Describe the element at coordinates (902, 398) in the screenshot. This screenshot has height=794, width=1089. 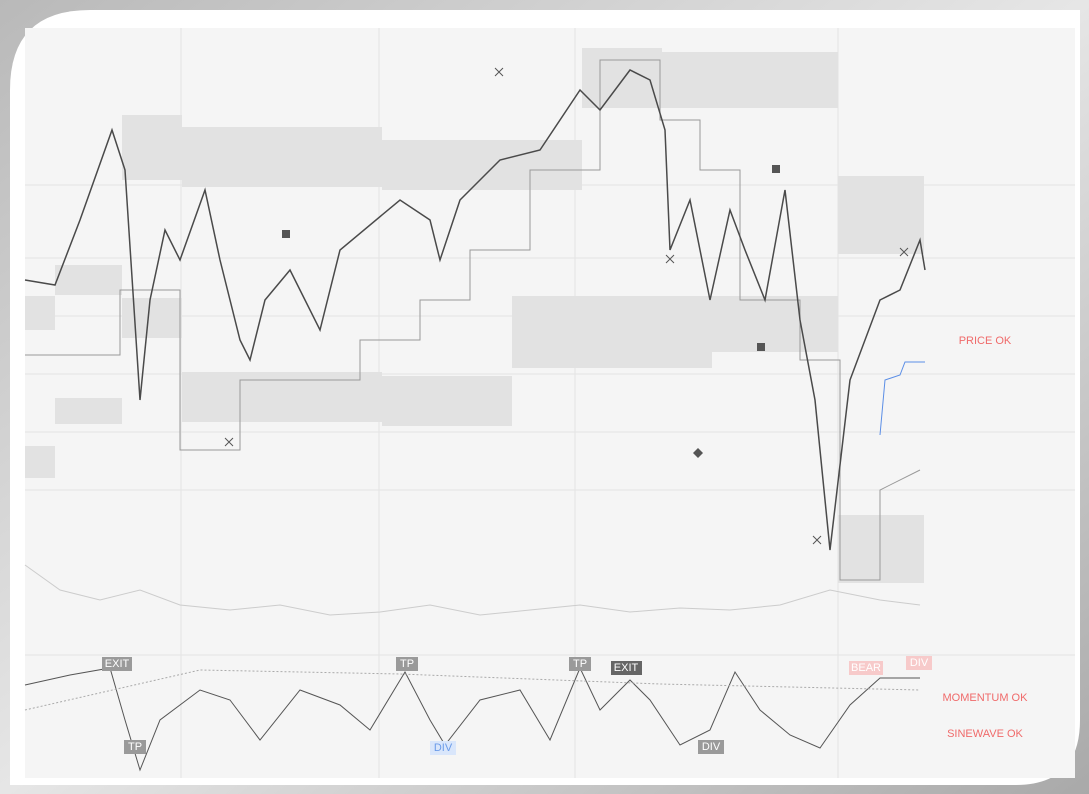
I see `target-line` at that location.